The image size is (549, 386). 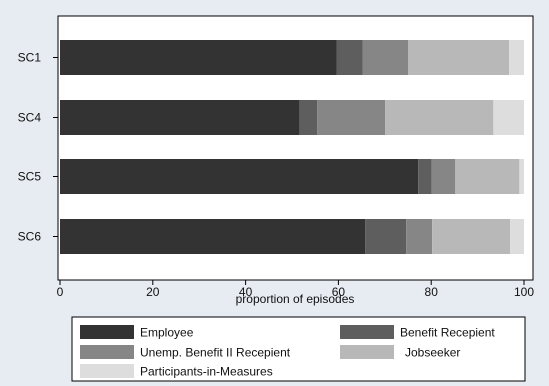 What do you see at coordinates (60, 292) in the screenshot?
I see `x-tick-label: 0` at bounding box center [60, 292].